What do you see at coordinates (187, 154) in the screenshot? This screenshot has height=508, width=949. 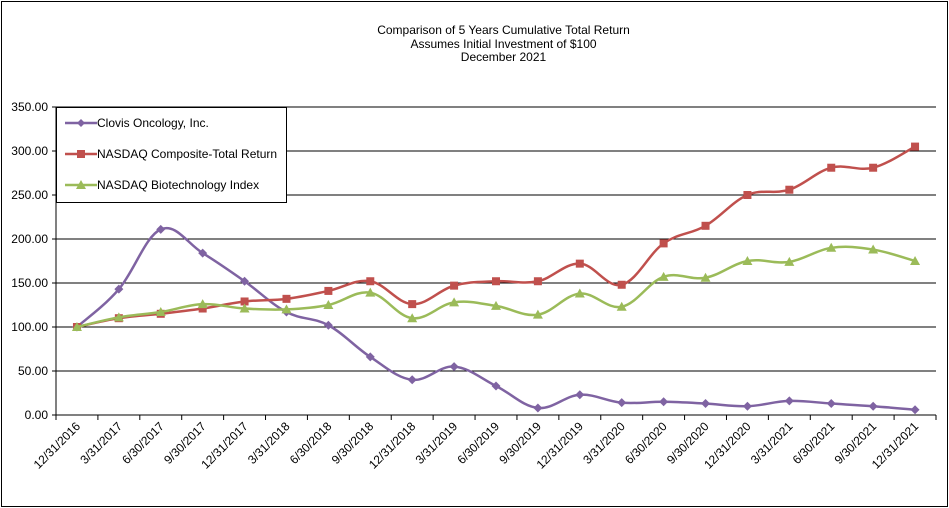 I see `legend-label: NASDAQ Composite-Total Return` at bounding box center [187, 154].